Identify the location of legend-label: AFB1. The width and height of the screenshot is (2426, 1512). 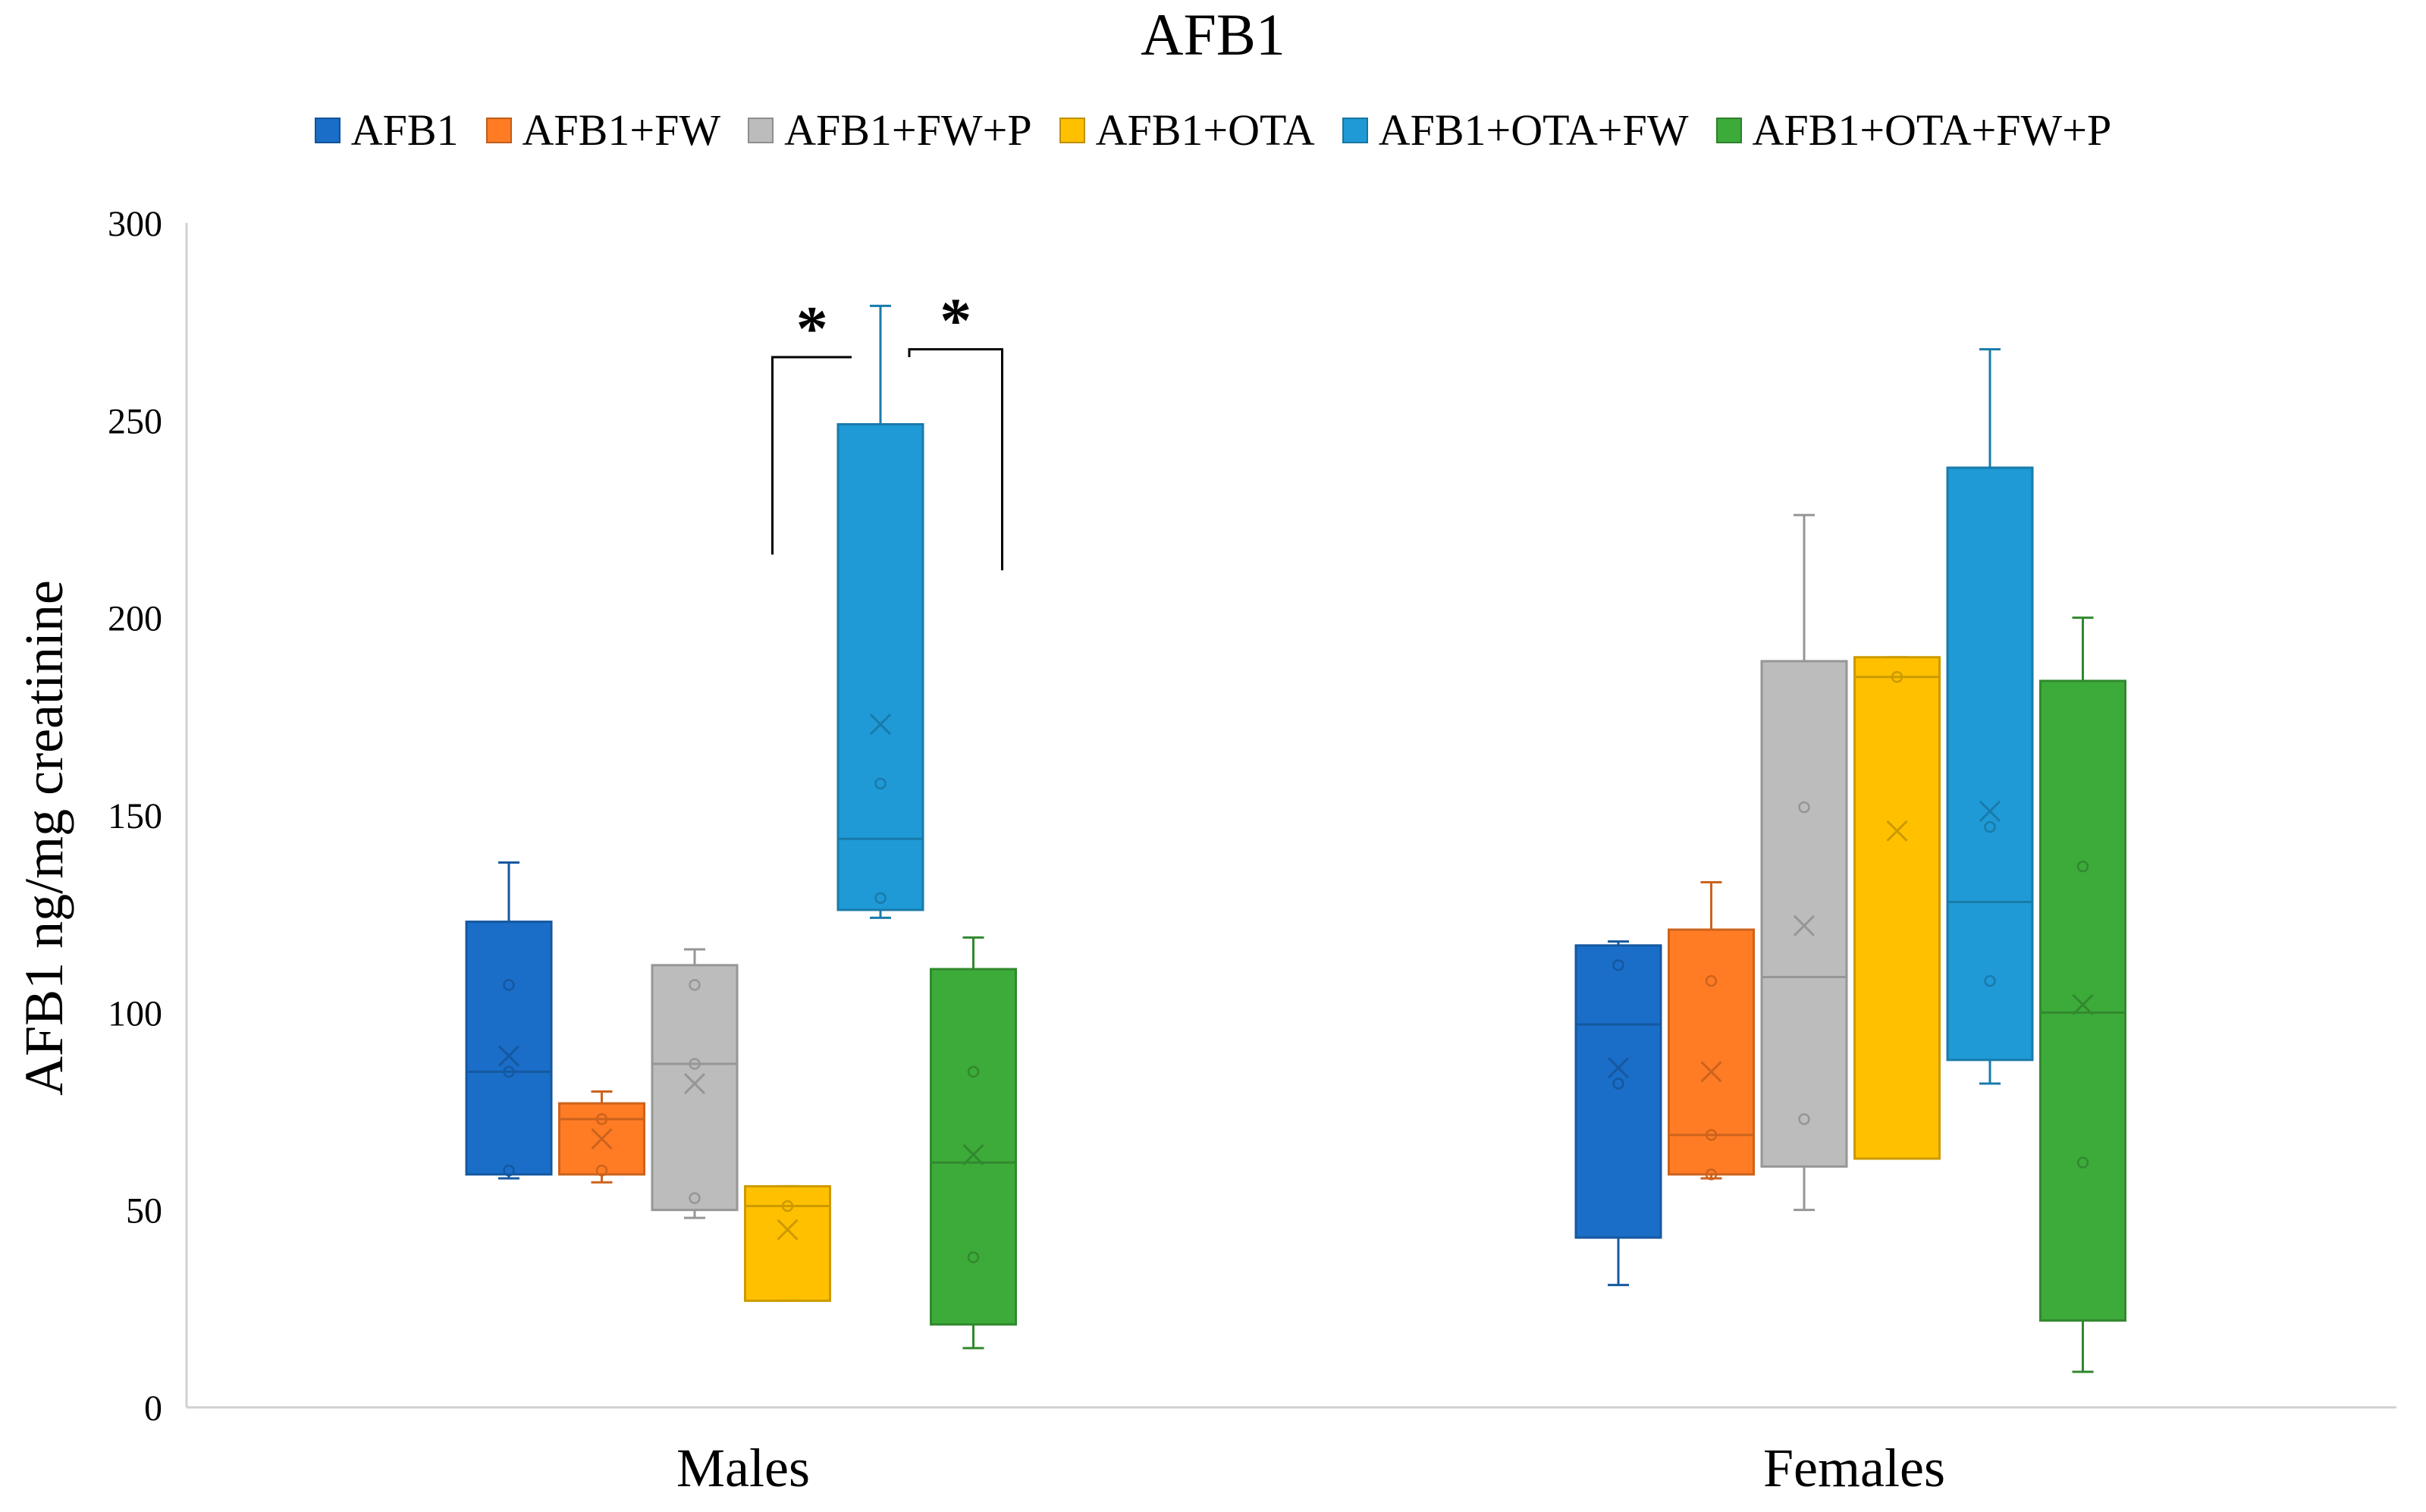
(404, 130).